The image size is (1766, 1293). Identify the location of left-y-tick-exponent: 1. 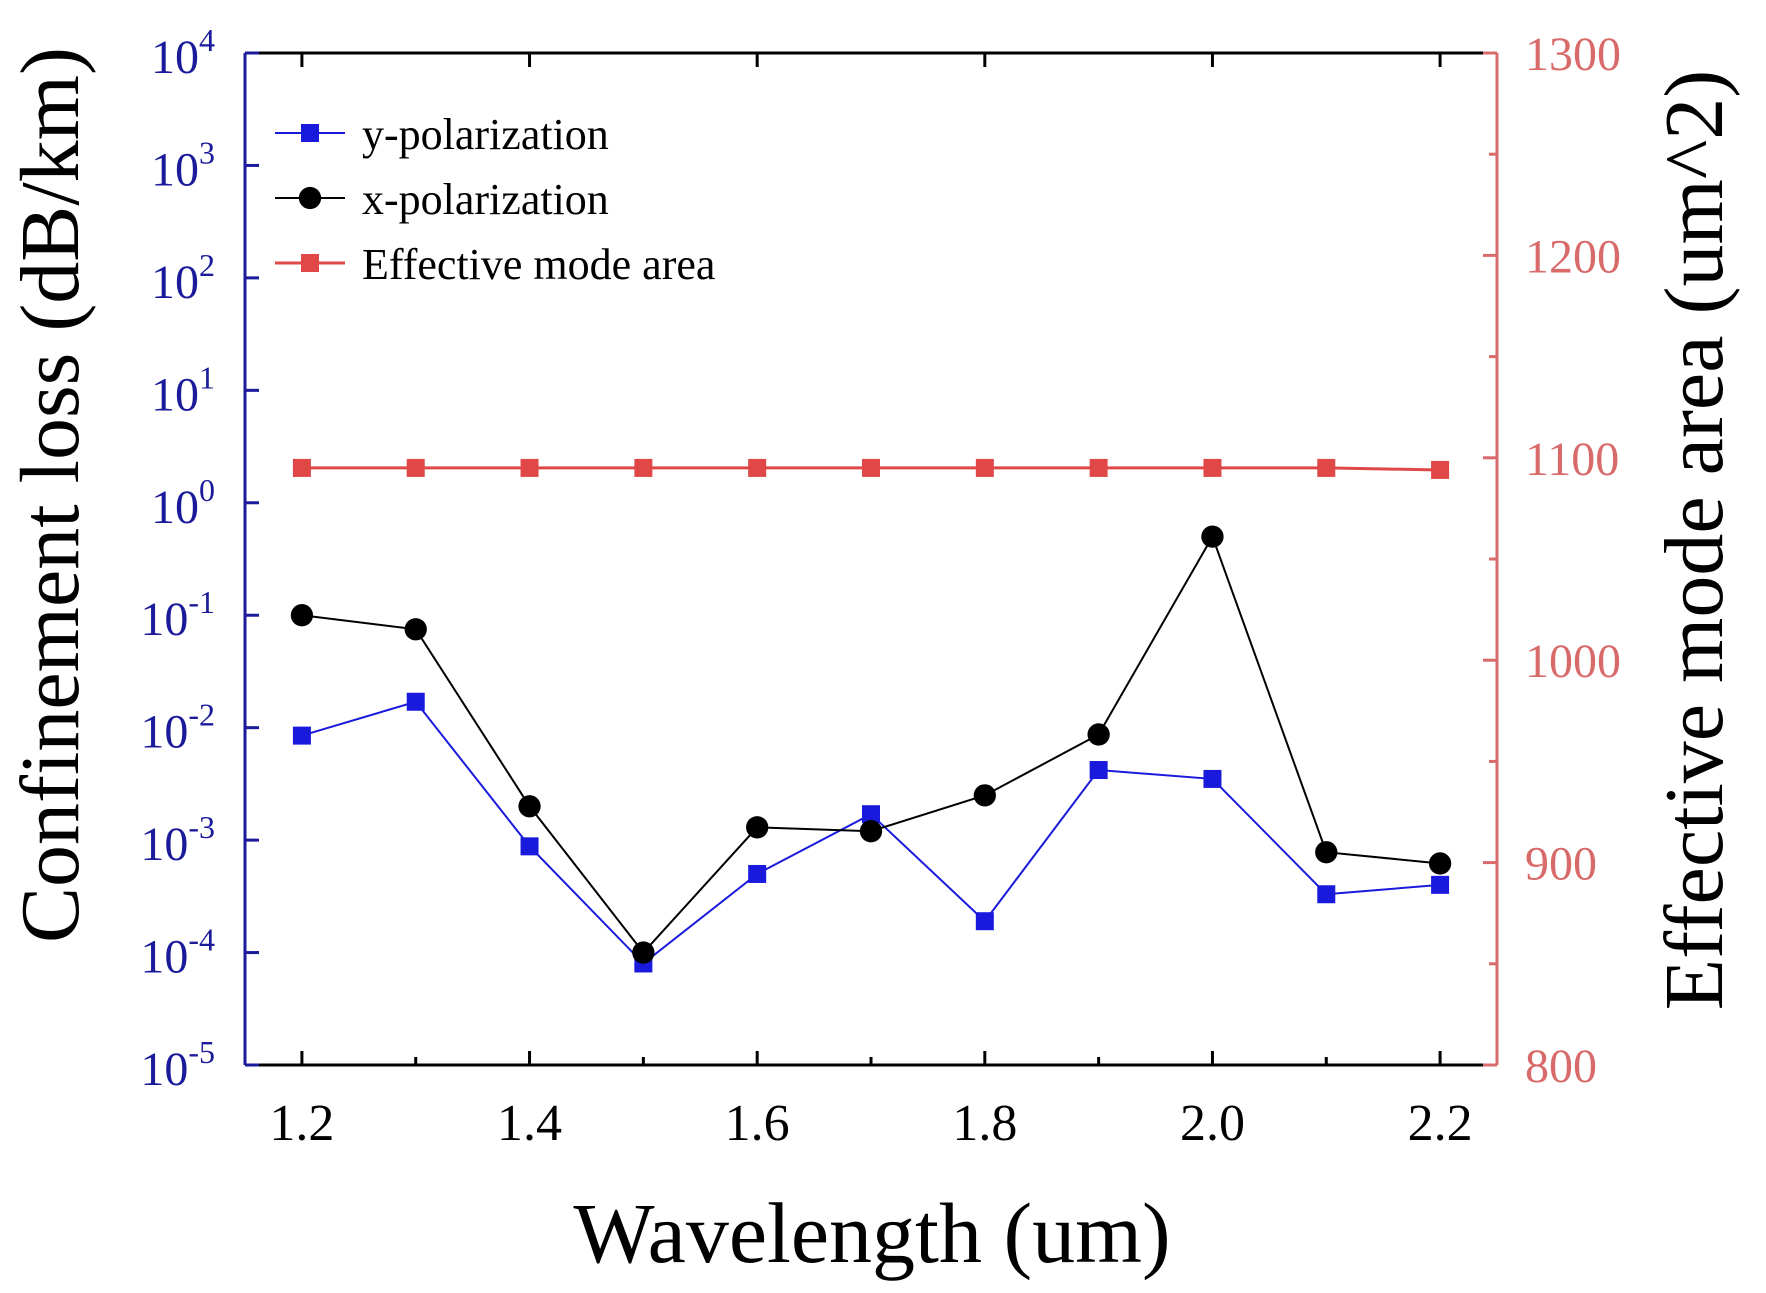
(207, 377).